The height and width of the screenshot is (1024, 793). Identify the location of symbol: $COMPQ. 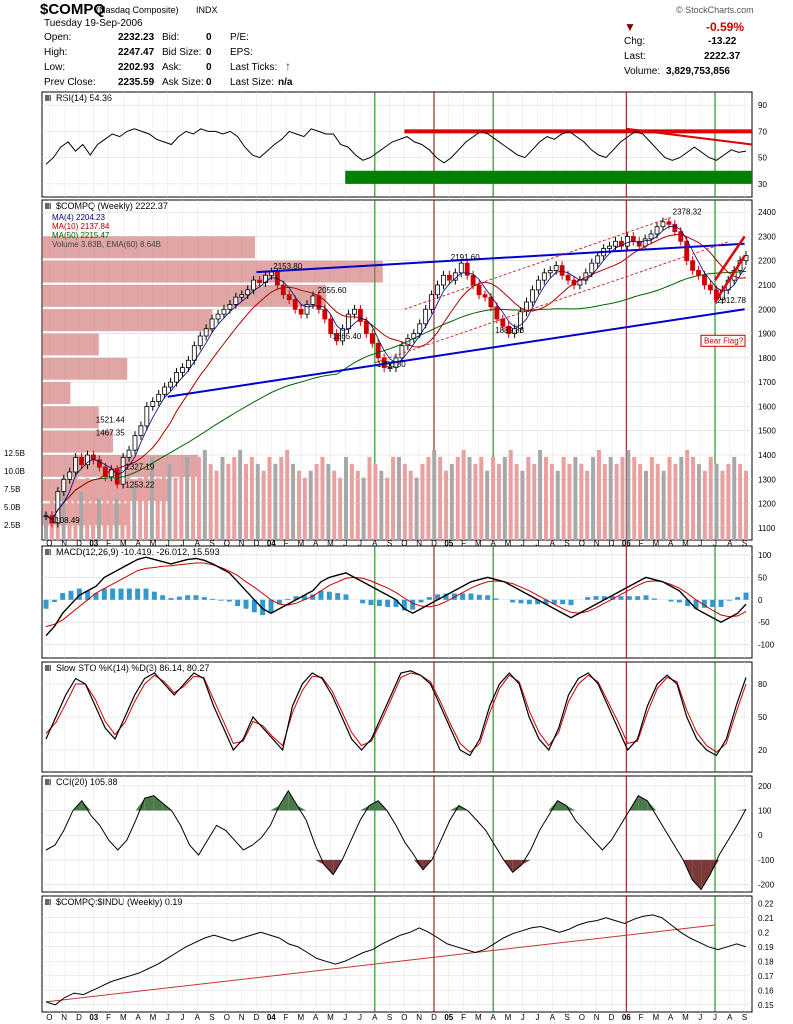
(73, 9).